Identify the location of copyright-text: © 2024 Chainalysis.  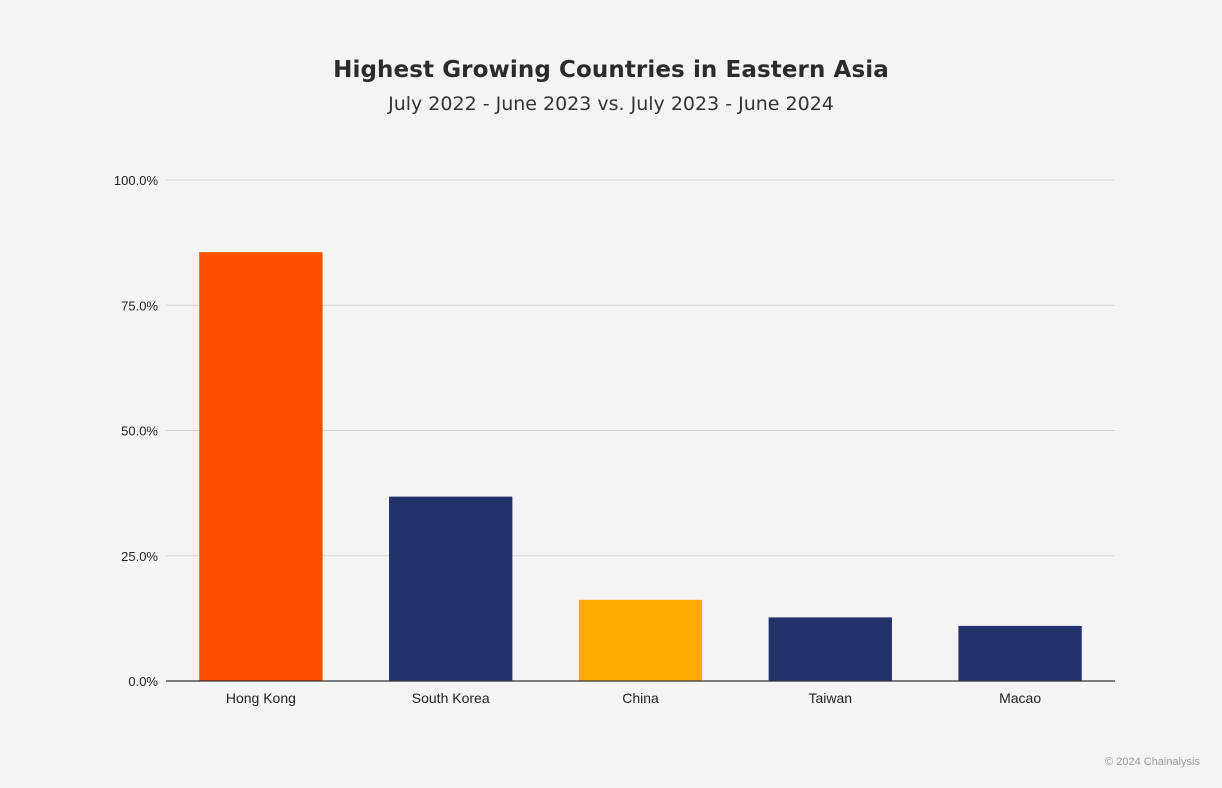
(1152, 762).